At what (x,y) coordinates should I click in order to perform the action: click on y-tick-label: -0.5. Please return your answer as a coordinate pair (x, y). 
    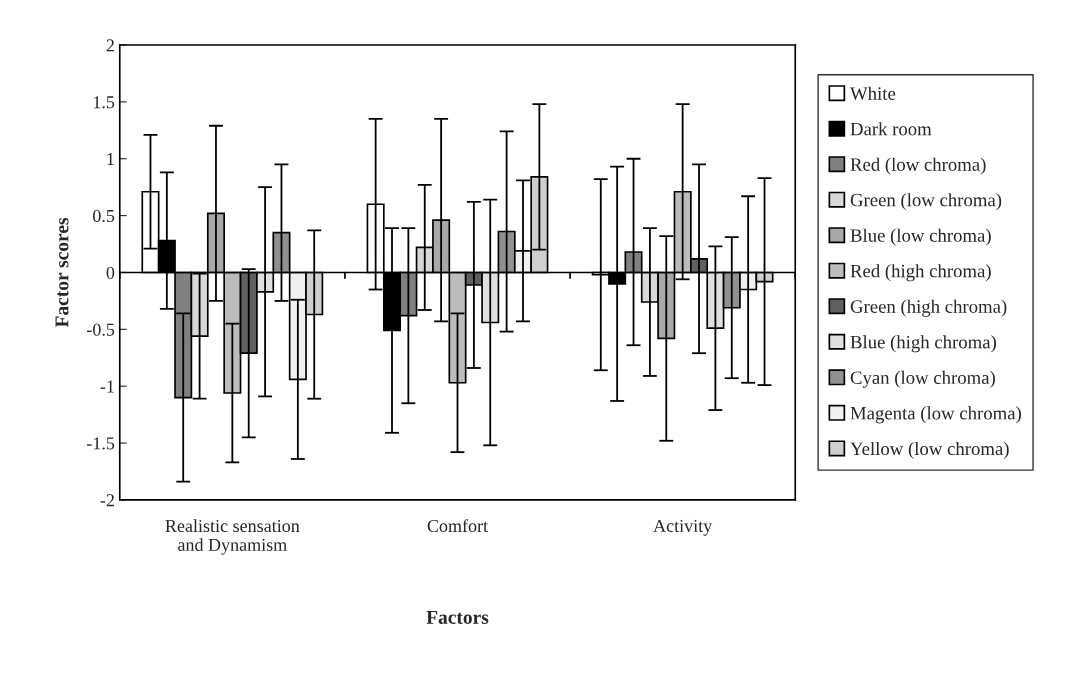
    Looking at the image, I should click on (101, 329).